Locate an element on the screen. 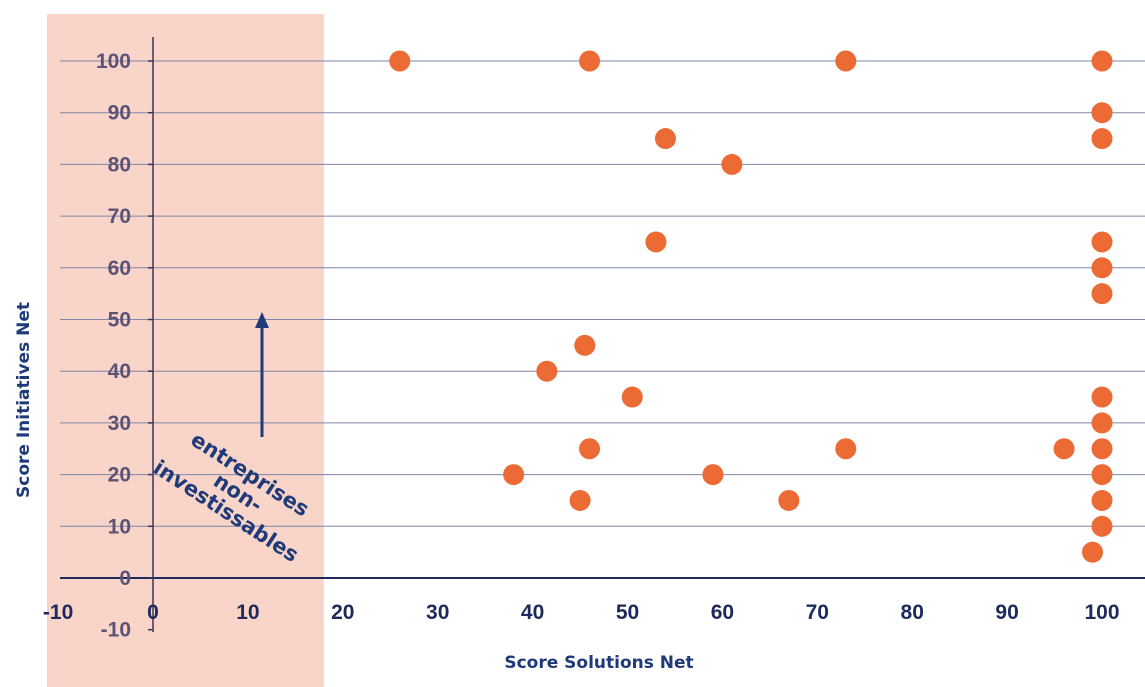  y-tick-labels: -10 0 10 20 30 40 50 60 70 80 90 100 is located at coordinates (113, 346).